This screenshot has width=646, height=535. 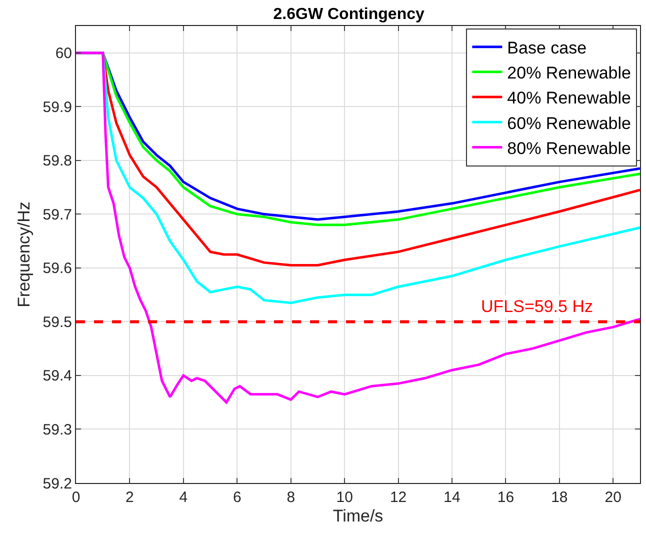 What do you see at coordinates (537, 306) in the screenshot?
I see `ref-line-label: UFLS=59.5 Hz` at bounding box center [537, 306].